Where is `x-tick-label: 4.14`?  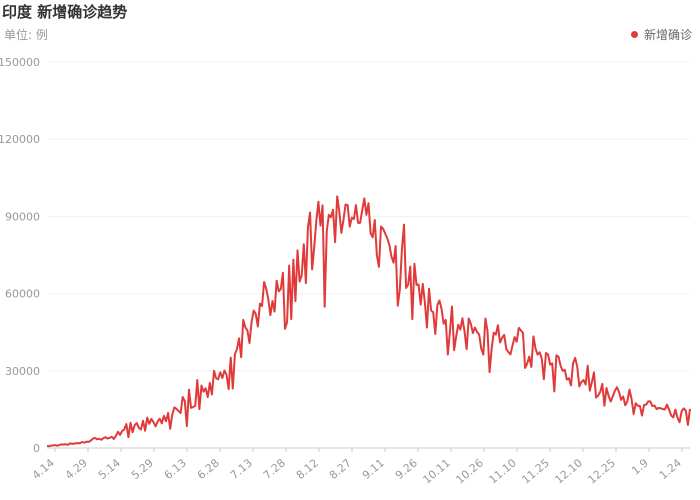 x-tick-label: 4.14 is located at coordinates (43, 469).